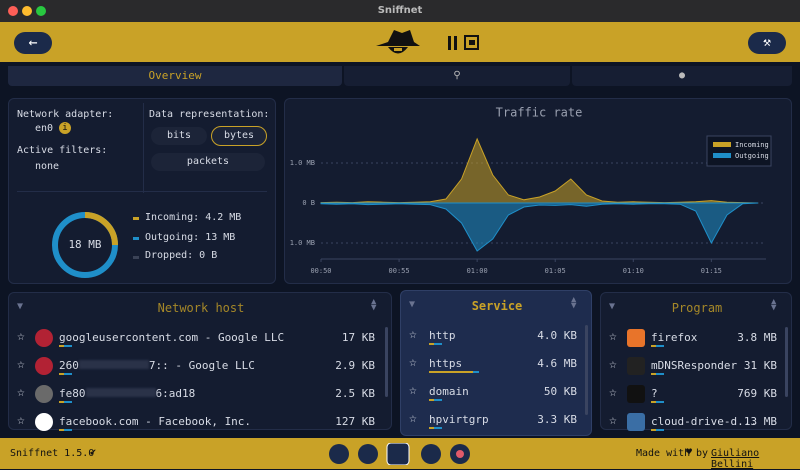 The width and height of the screenshot is (800, 470). What do you see at coordinates (431, 454) in the screenshot?
I see `news-icon` at bounding box center [431, 454].